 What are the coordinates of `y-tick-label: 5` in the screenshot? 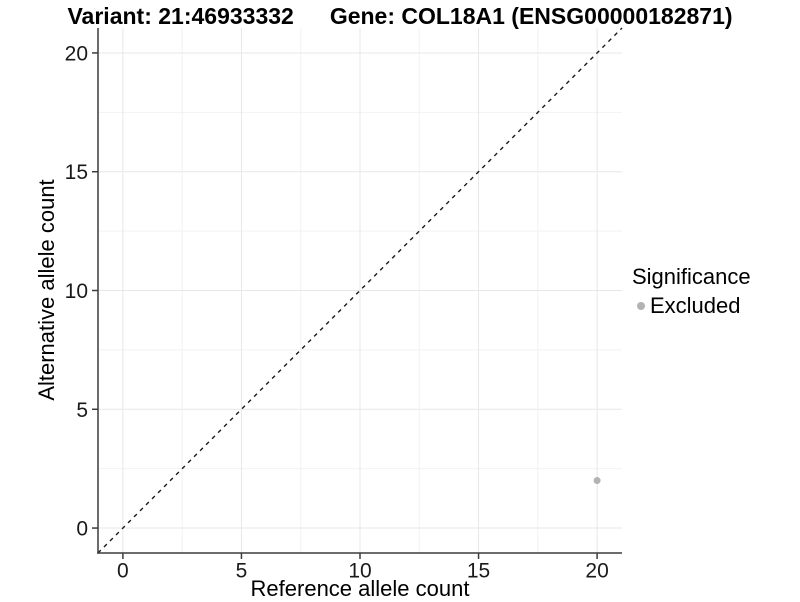 It's located at (82, 410).